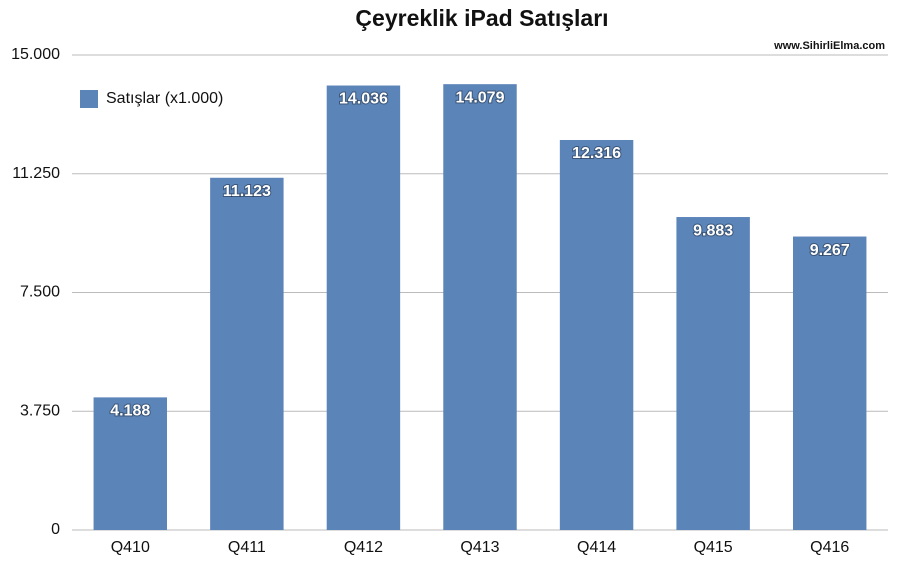 This screenshot has height=563, width=898. Describe the element at coordinates (481, 18) in the screenshot. I see `chart-title: Çeyreklik iPad Satışları` at that location.